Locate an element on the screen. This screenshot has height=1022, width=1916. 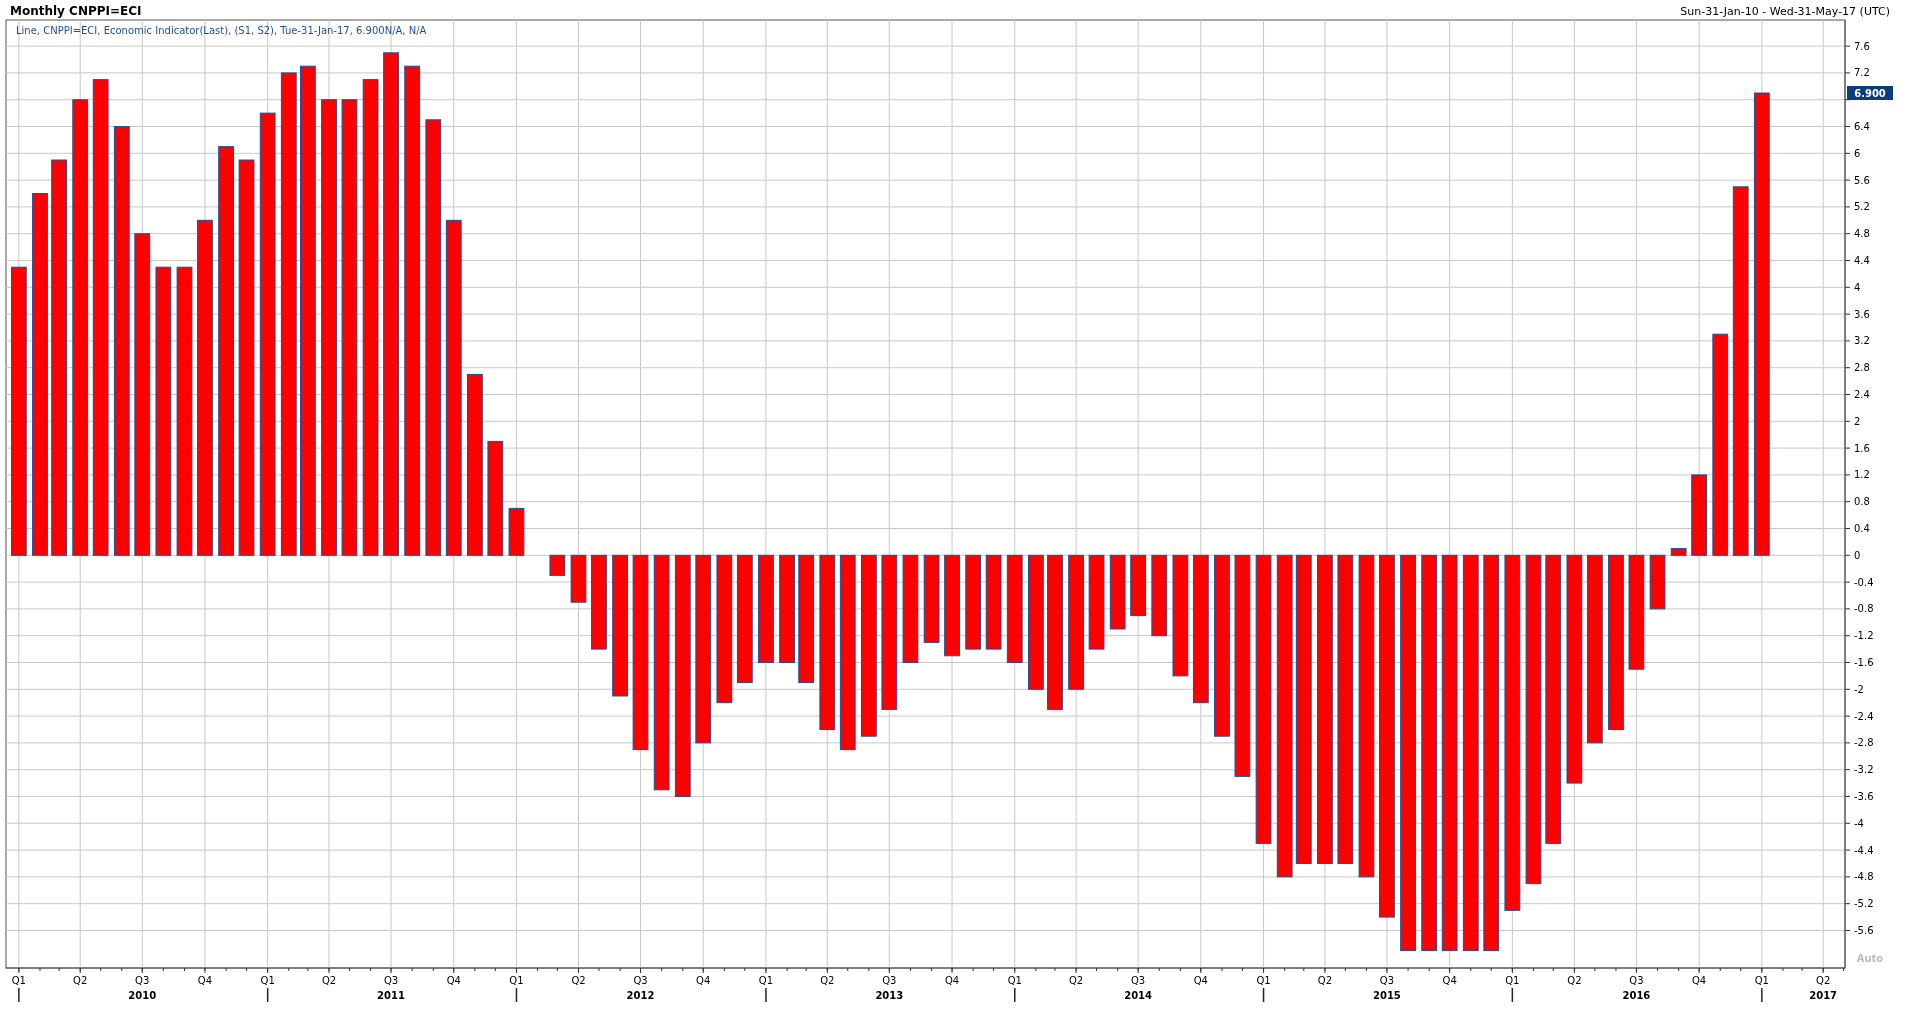
y-tick-label: -0.8 is located at coordinates (1864, 609).